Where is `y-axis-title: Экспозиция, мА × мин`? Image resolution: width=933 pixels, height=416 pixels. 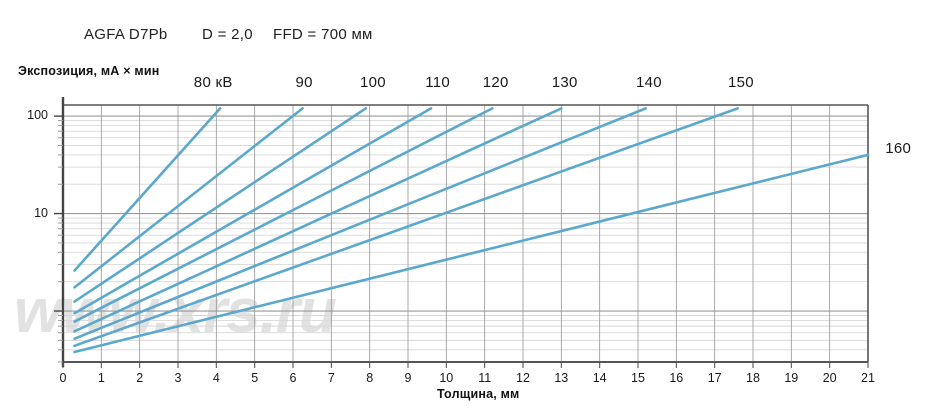
y-axis-title: Экспозиция, мА × мин is located at coordinates (89, 71).